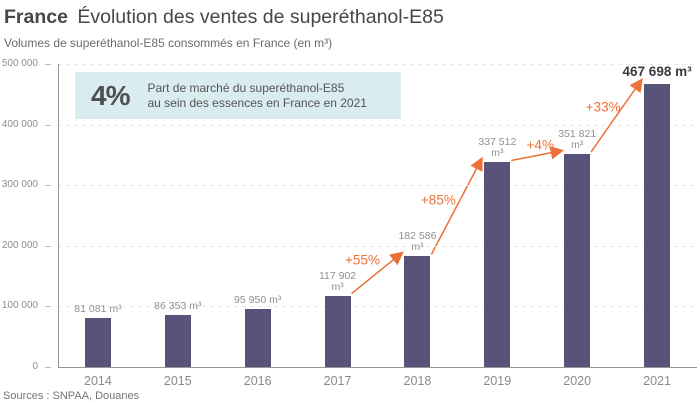  Describe the element at coordinates (257, 337) in the screenshot. I see `bar-2016` at that location.